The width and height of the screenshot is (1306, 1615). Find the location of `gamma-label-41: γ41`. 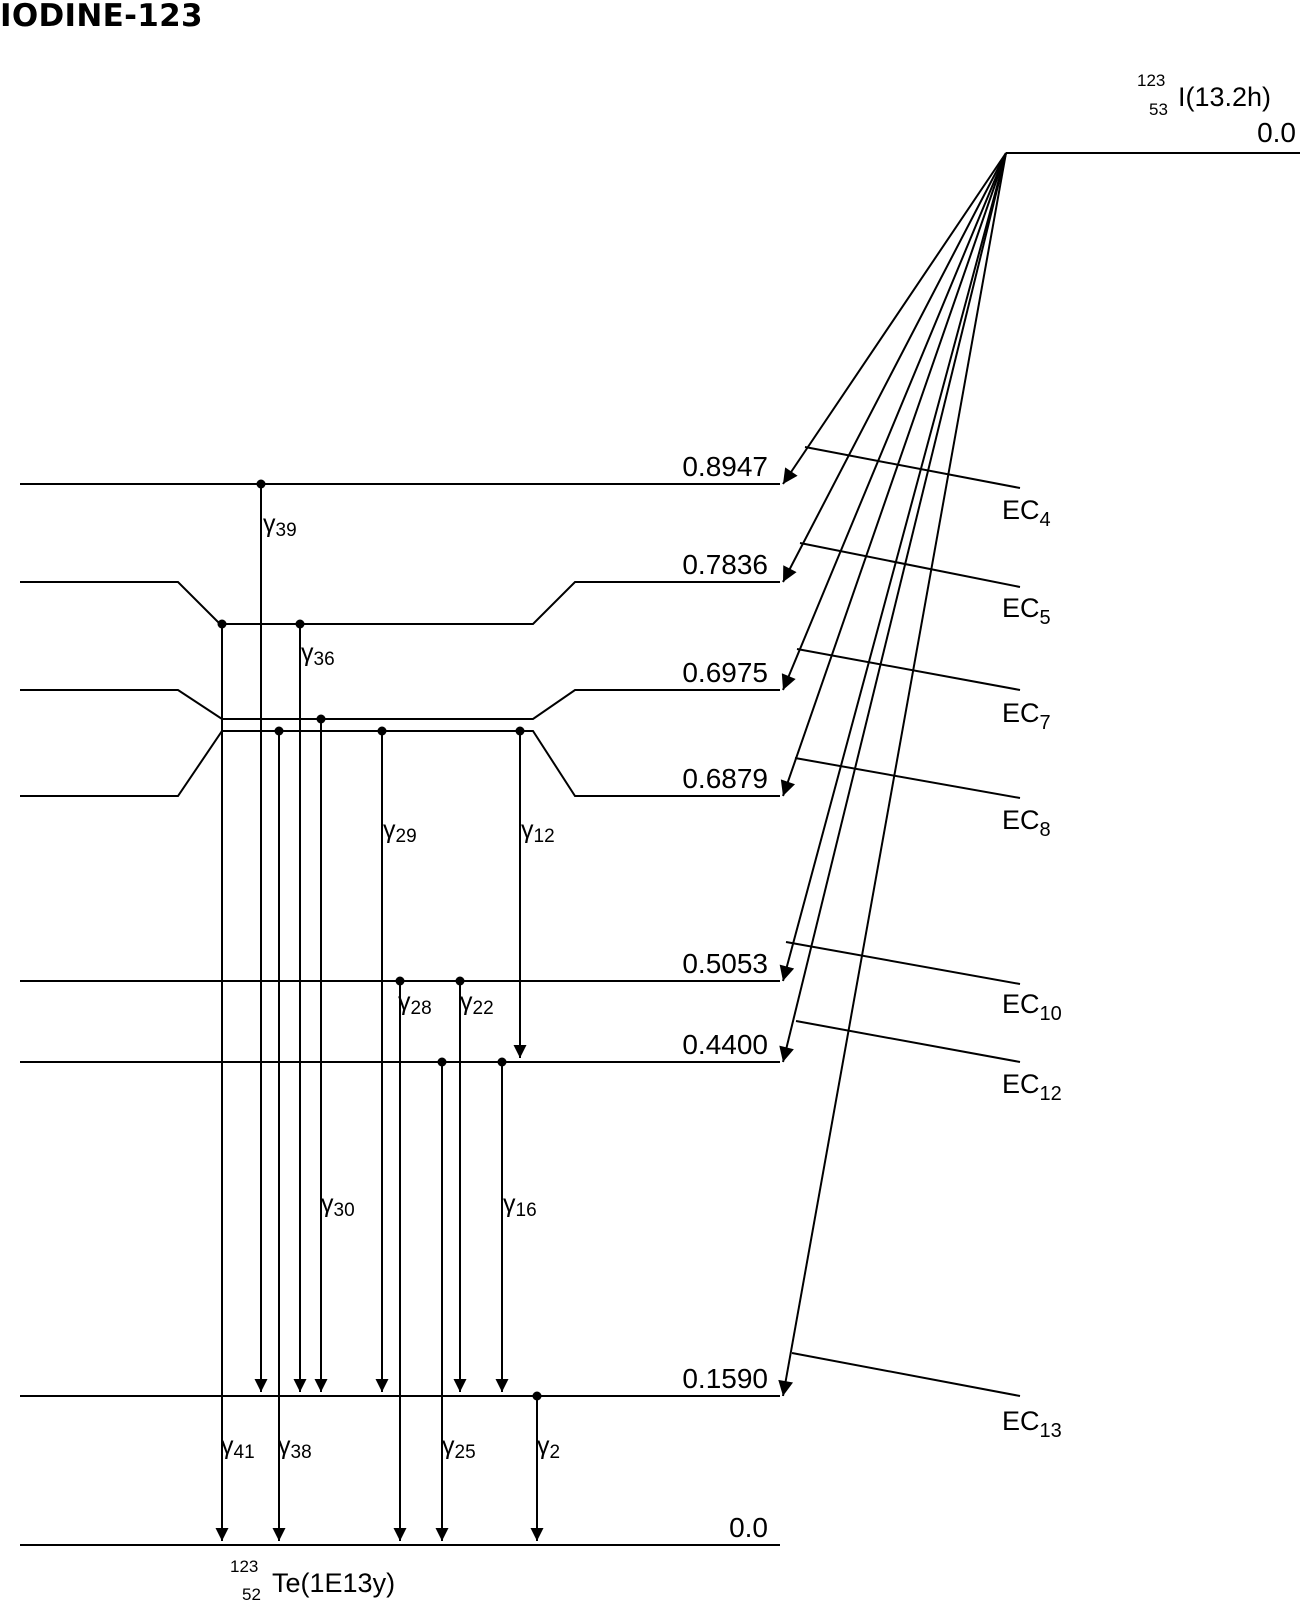

gamma-label-41: γ41 is located at coordinates (238, 1447).